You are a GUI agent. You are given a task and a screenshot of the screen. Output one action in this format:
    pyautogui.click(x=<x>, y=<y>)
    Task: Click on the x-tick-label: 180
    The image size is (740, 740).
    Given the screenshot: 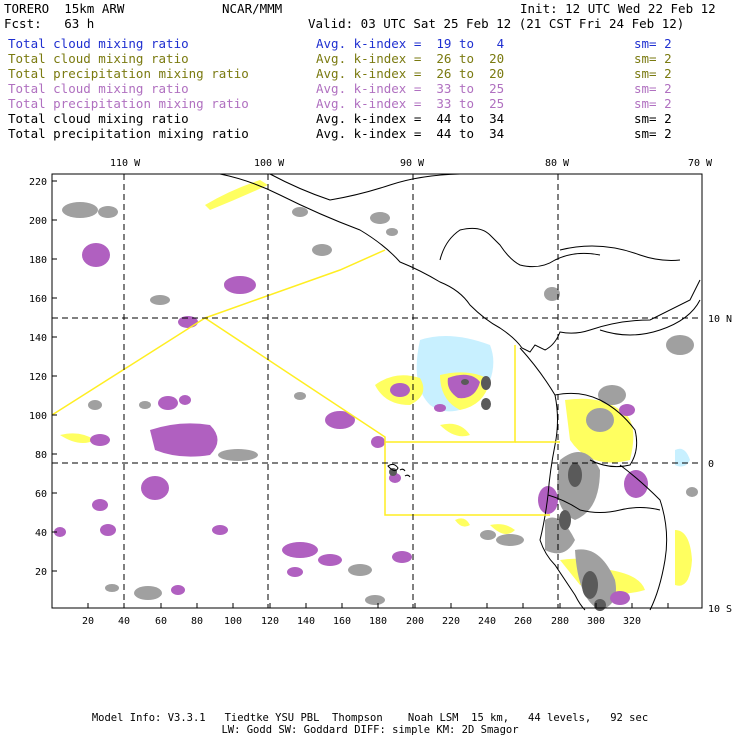 What is the action you would take?
    pyautogui.click(x=378, y=621)
    